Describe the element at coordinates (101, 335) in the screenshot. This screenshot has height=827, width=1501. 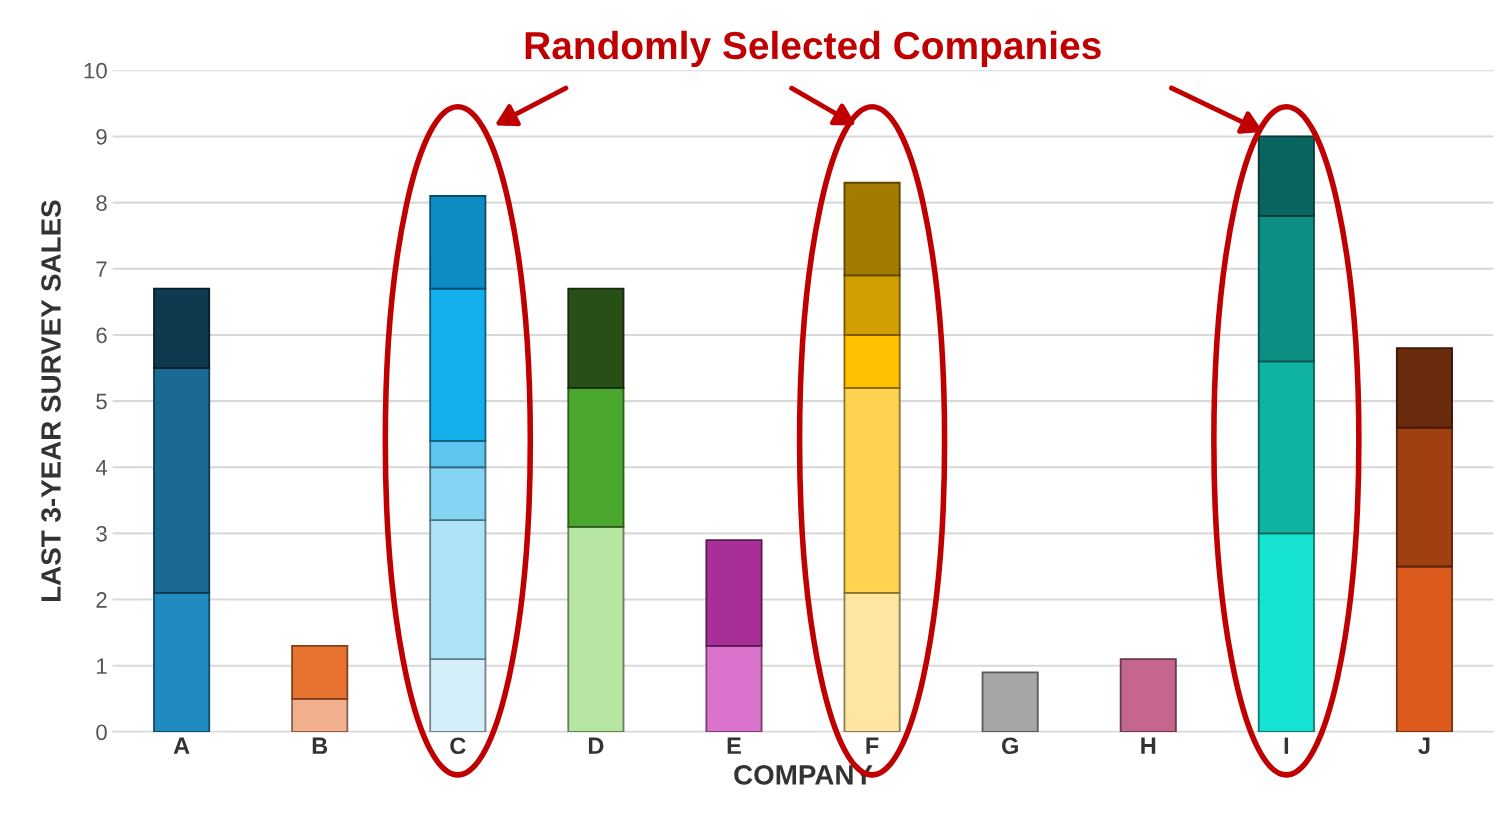
I see `y-tick-label: 6` at that location.